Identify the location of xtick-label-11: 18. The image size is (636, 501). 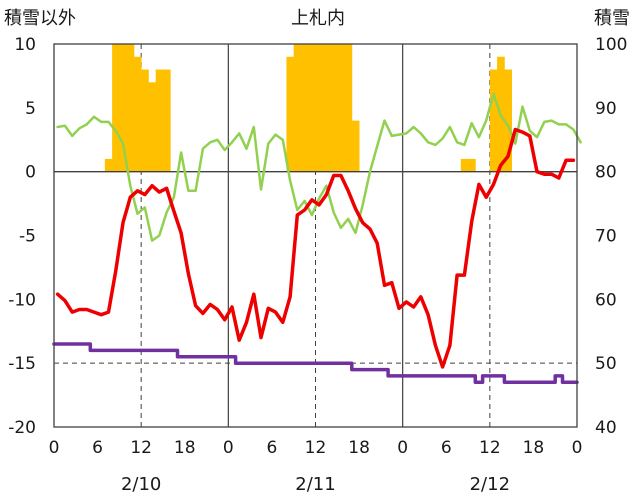
(534, 448).